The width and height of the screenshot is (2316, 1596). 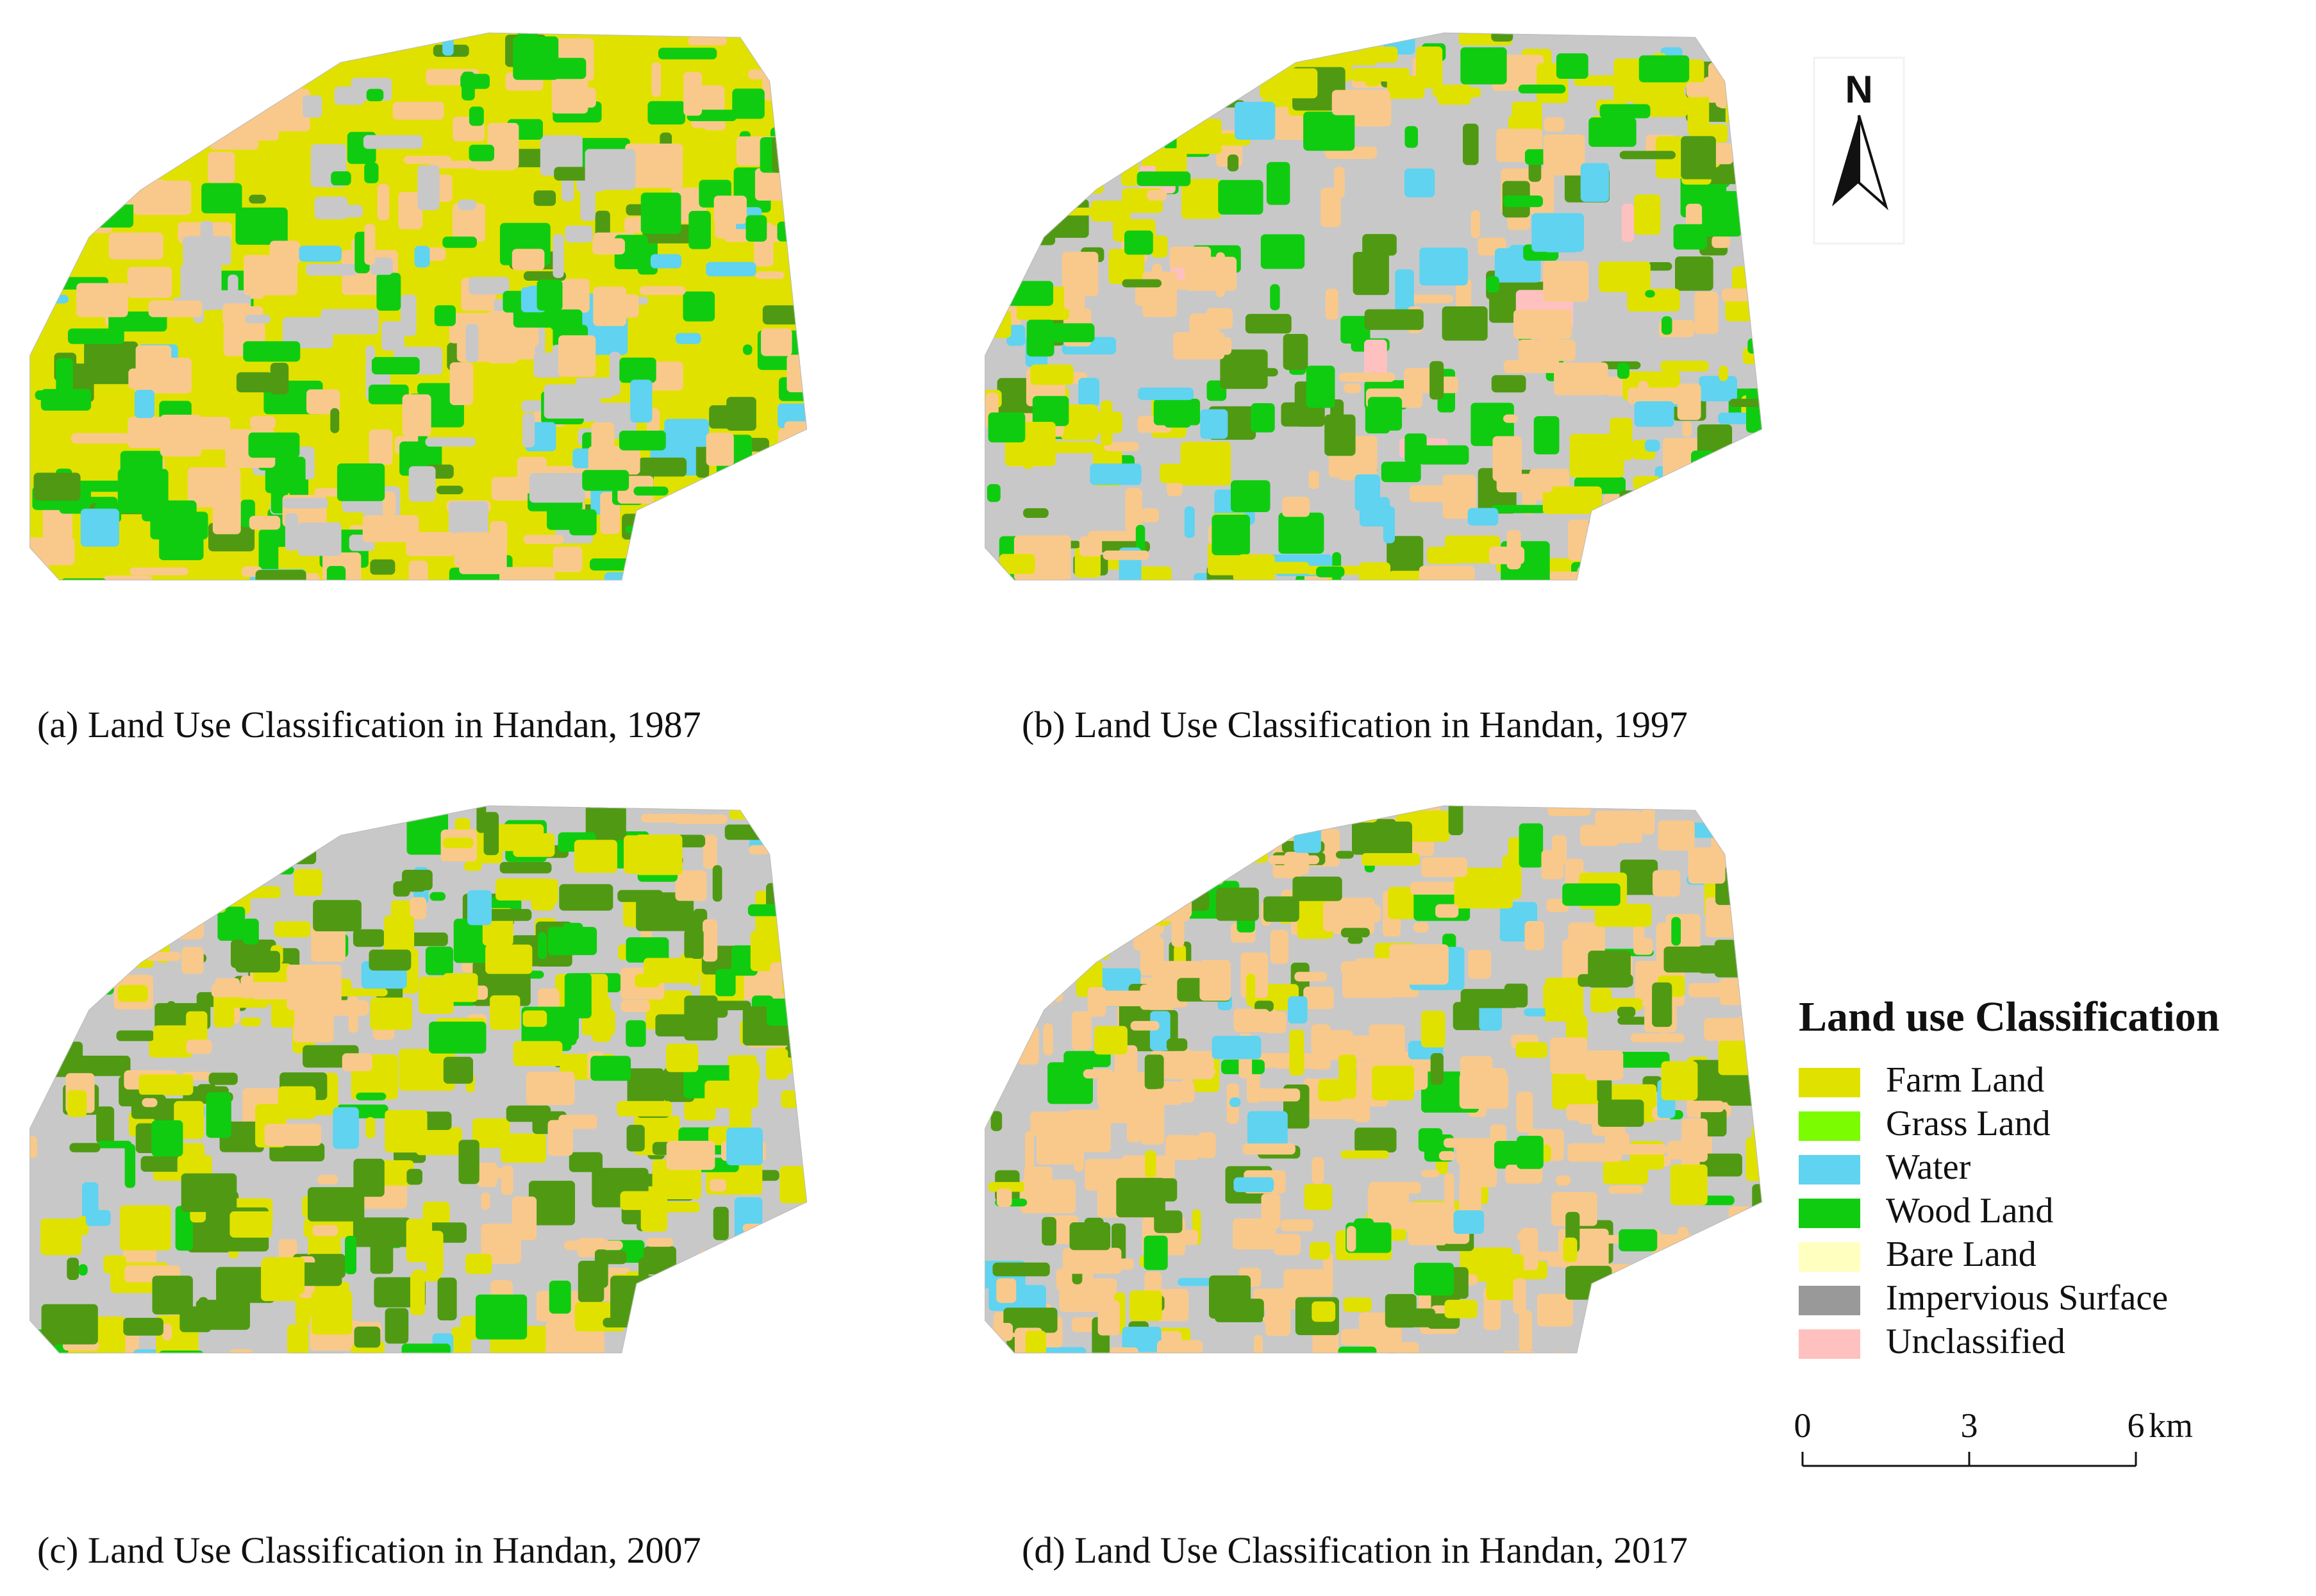 What do you see at coordinates (1968, 1123) in the screenshot?
I see `legend-label: Grass Land` at bounding box center [1968, 1123].